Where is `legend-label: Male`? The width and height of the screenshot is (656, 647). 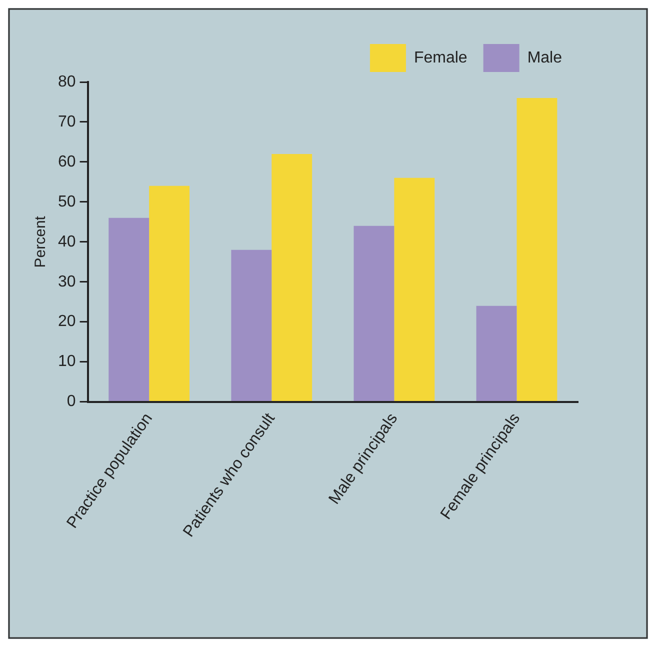 legend-label: Male is located at coordinates (544, 57).